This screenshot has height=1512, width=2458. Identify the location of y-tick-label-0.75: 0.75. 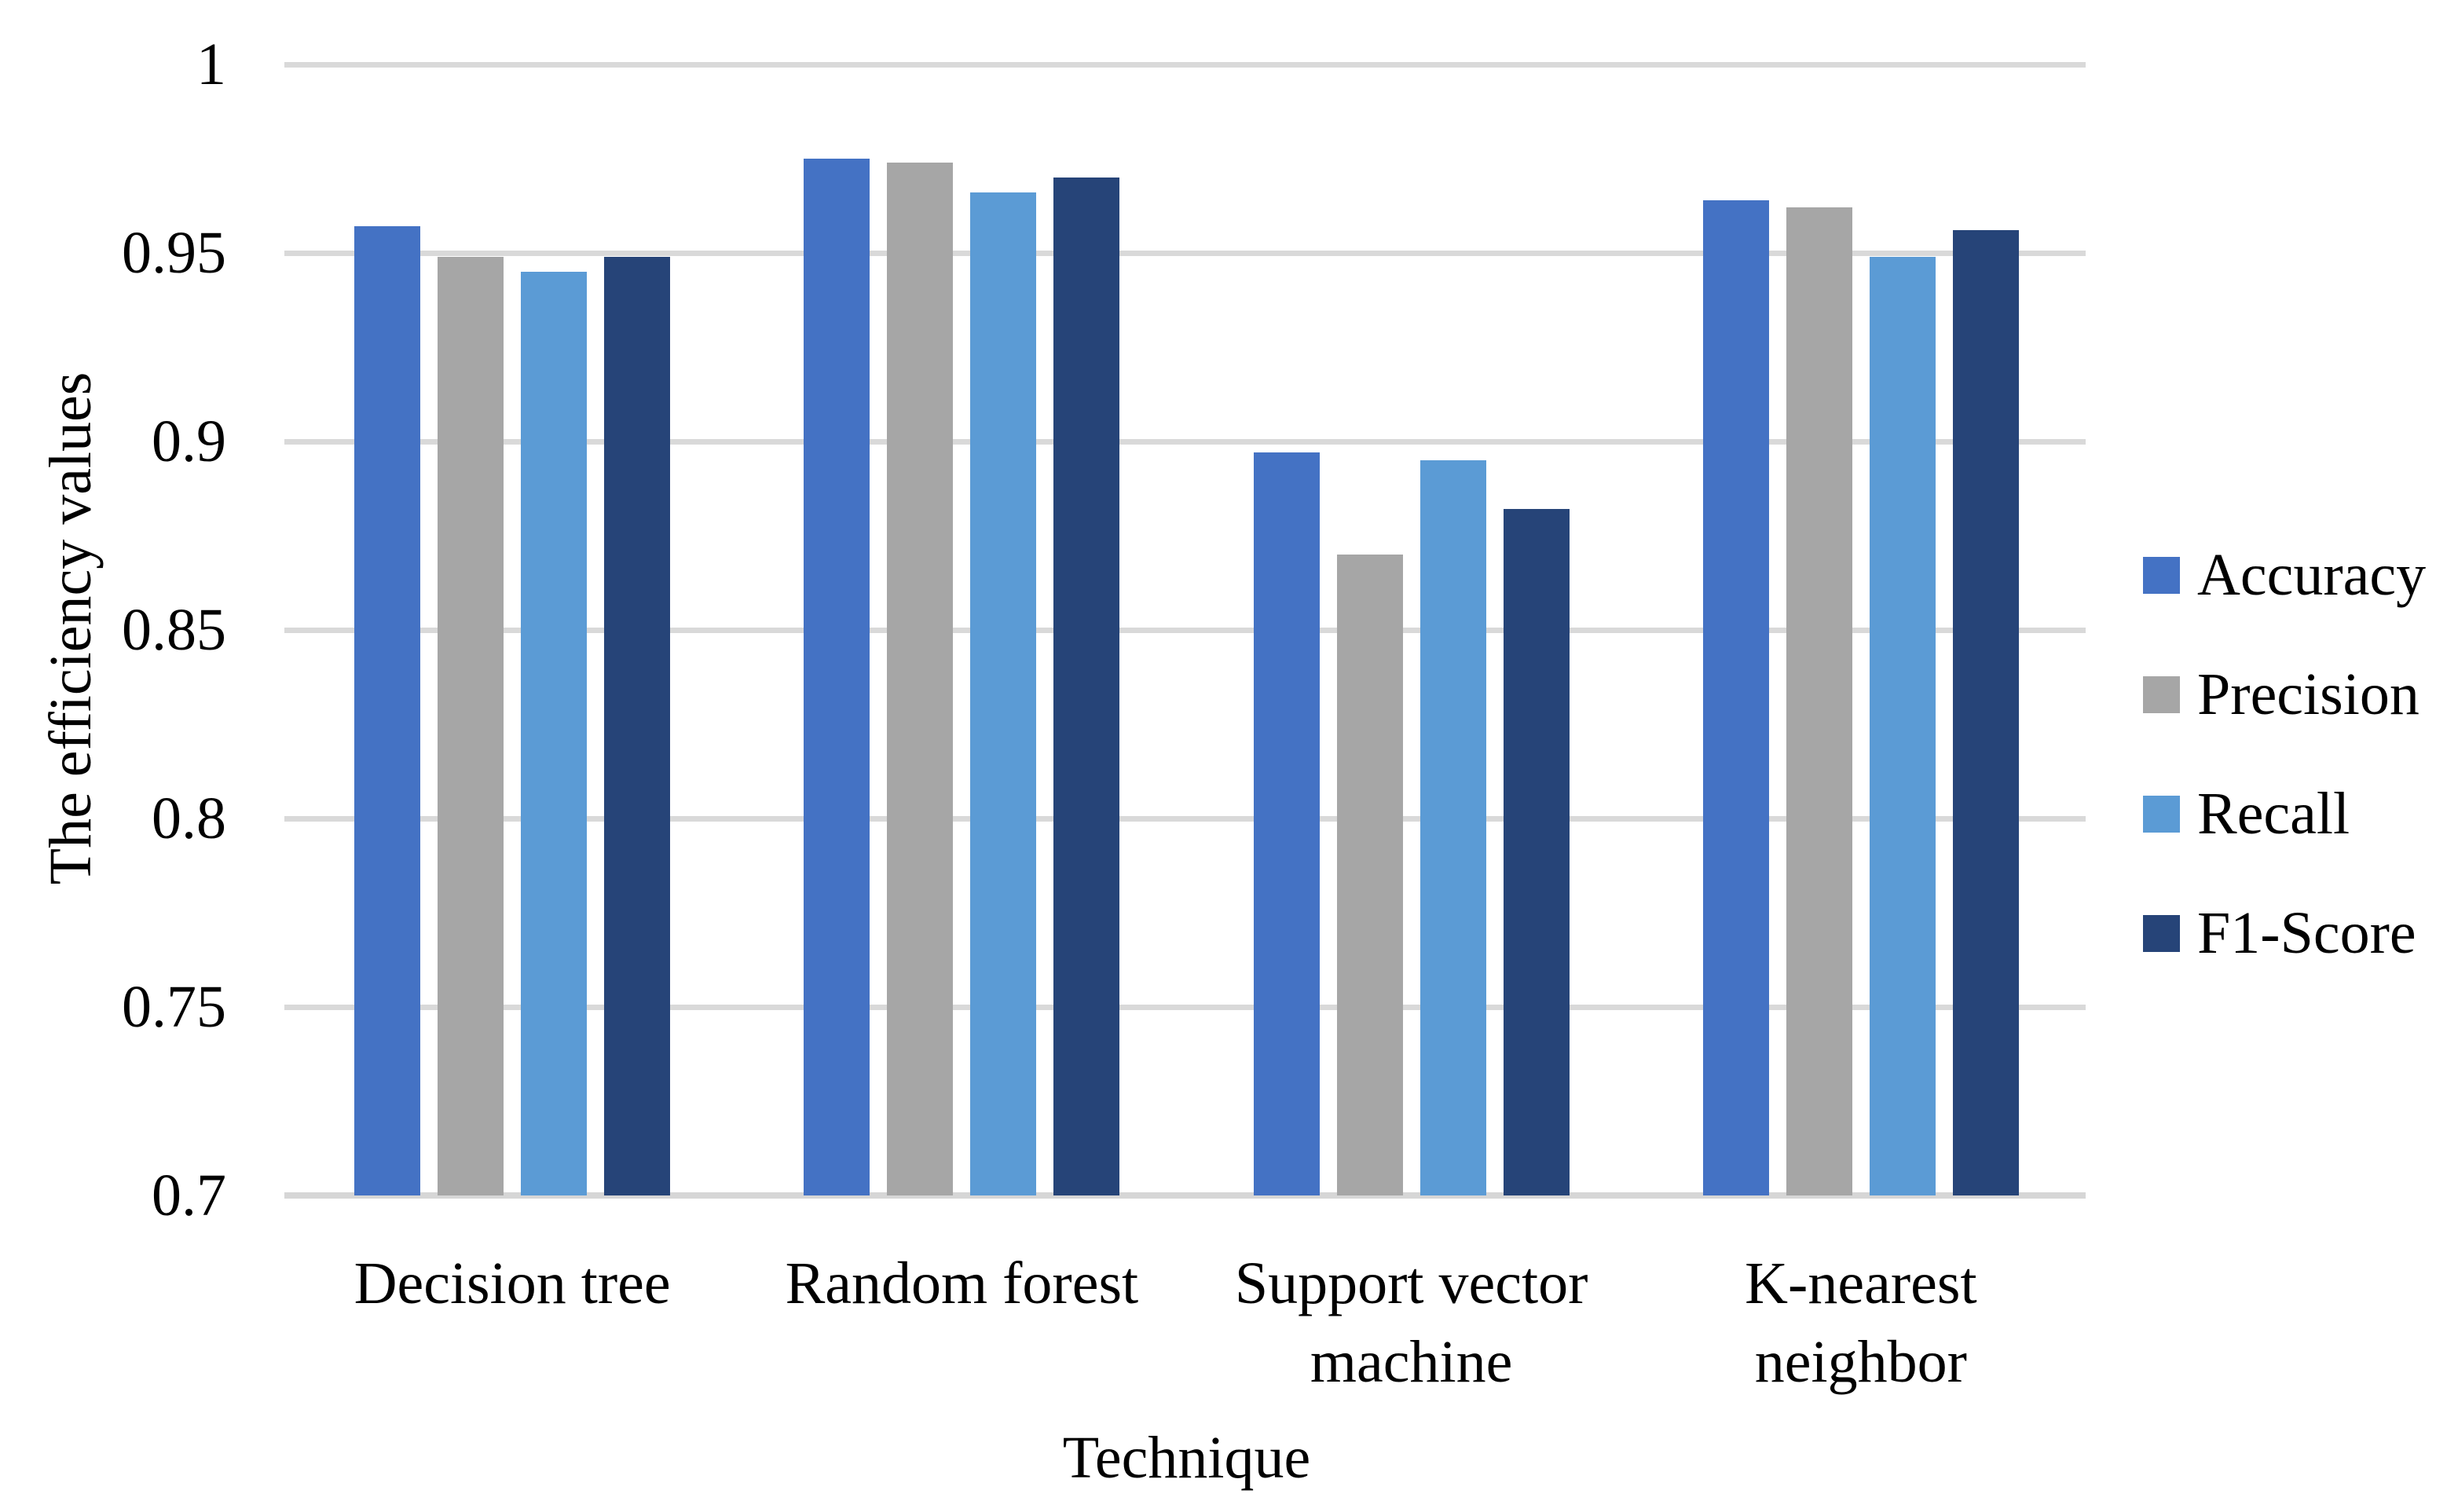
(174, 1007).